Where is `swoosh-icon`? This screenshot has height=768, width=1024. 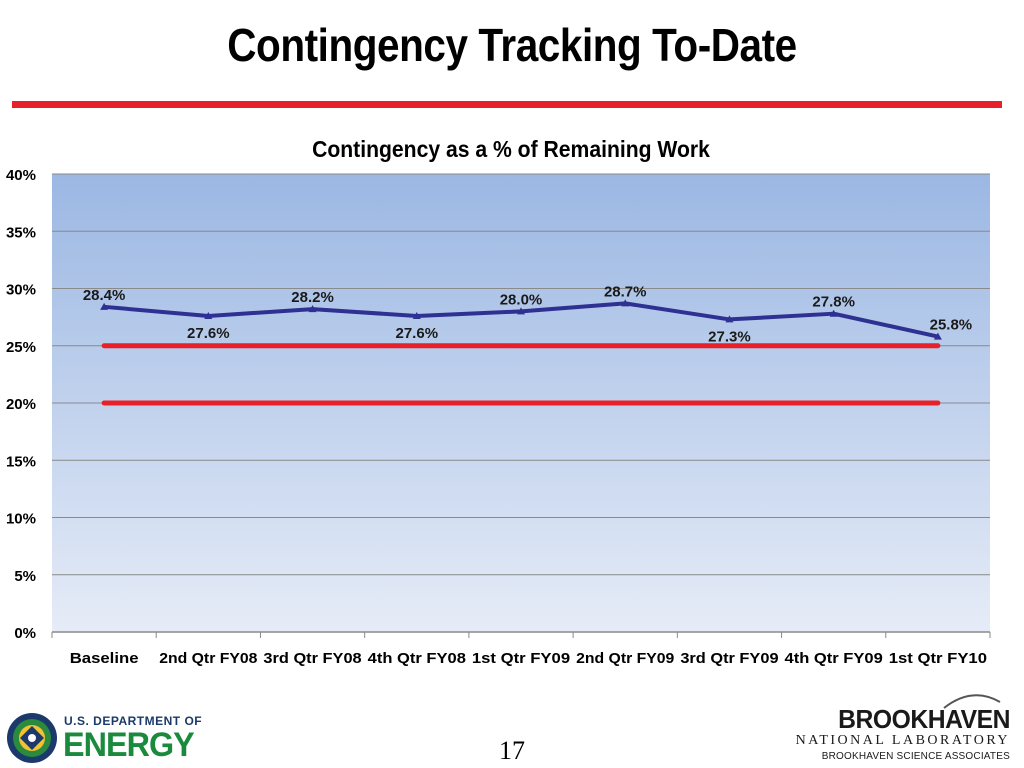
swoosh-icon is located at coordinates (972, 701).